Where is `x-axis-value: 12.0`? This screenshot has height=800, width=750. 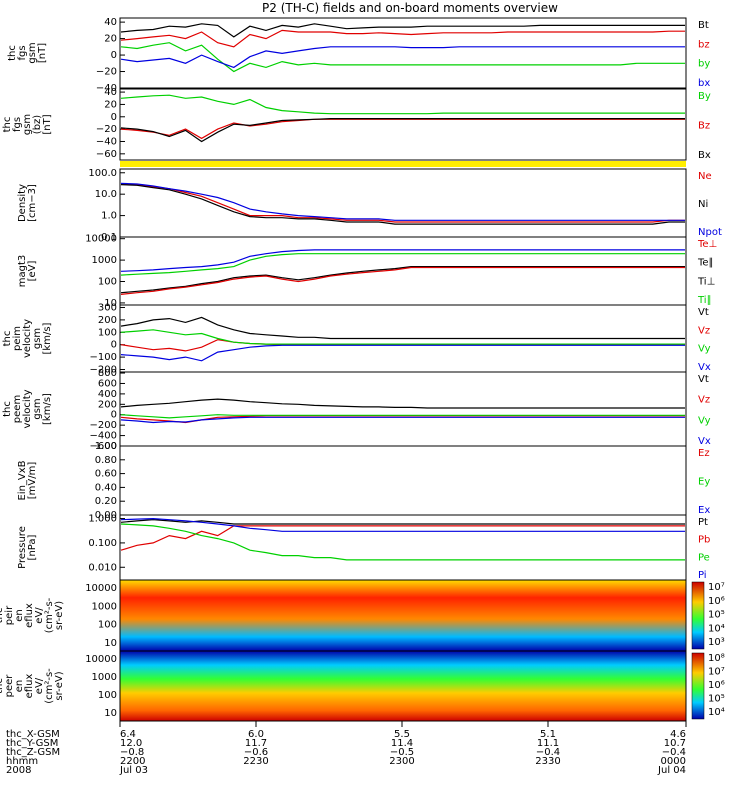 x-axis-value: 12.0 is located at coordinates (131, 743).